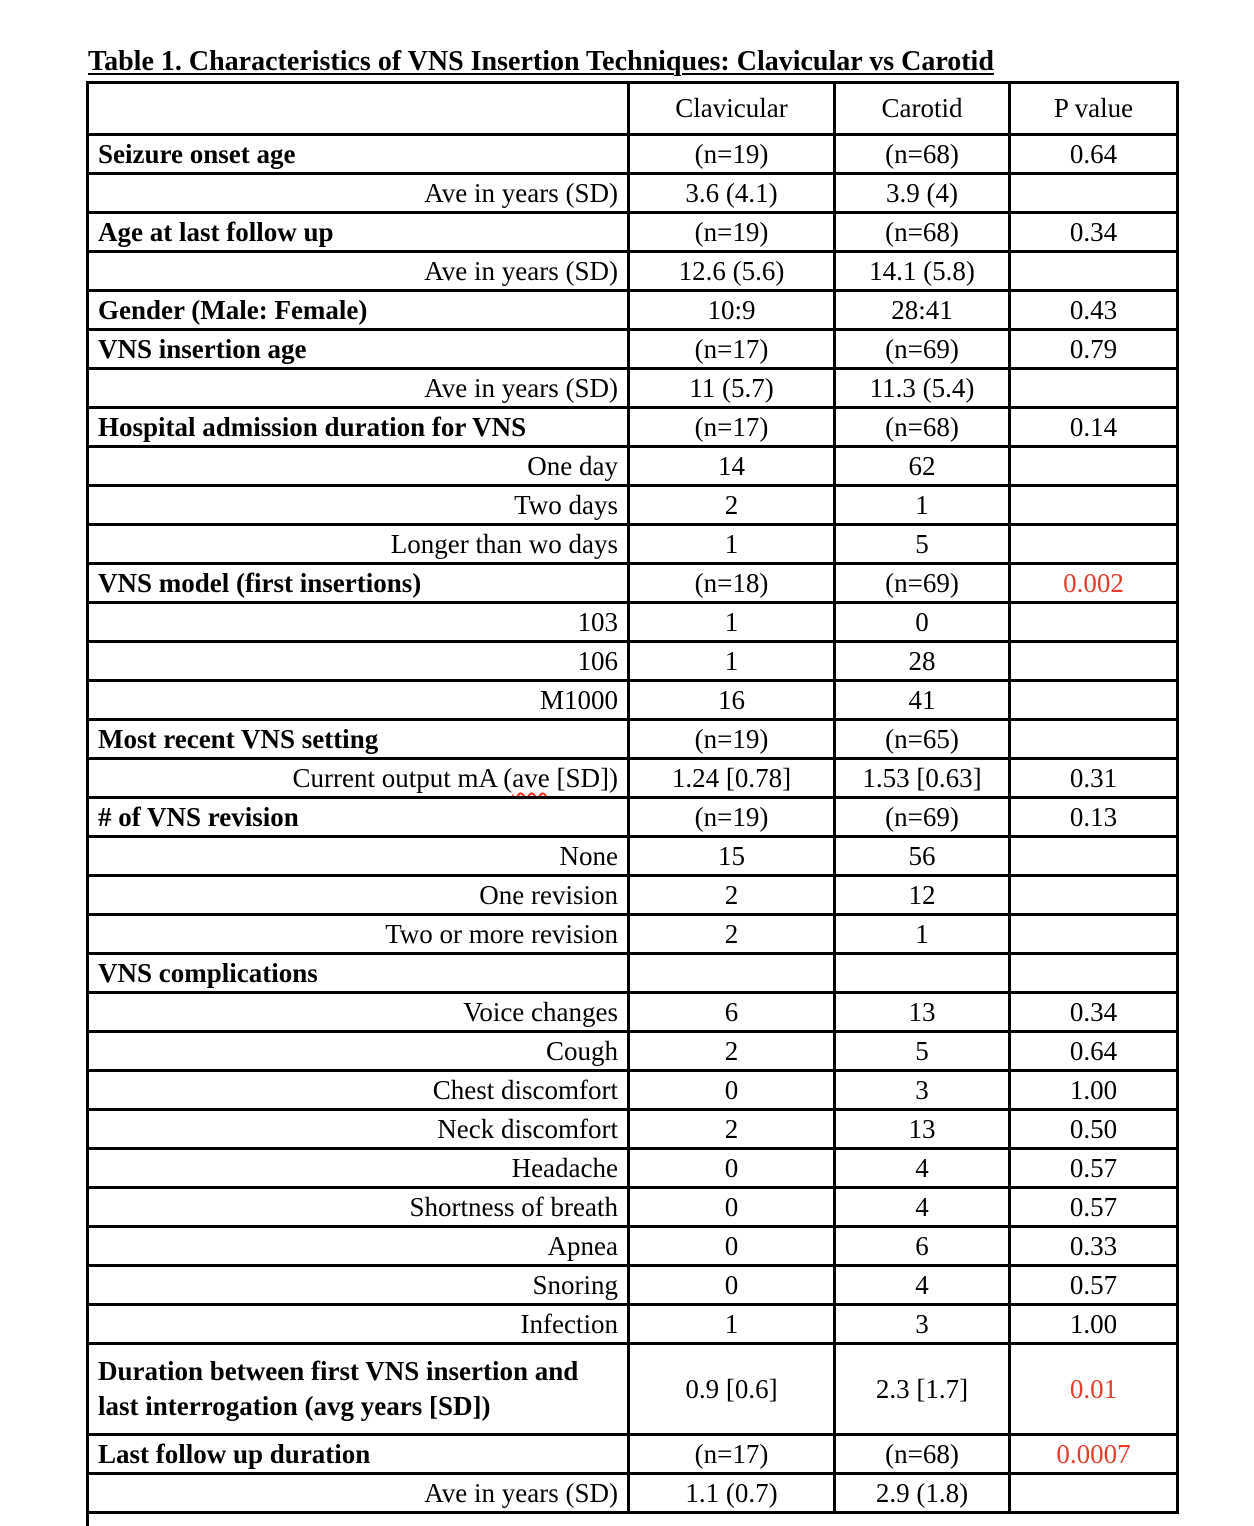  I want to click on cell-p-value: 0.31, so click(1093, 778).